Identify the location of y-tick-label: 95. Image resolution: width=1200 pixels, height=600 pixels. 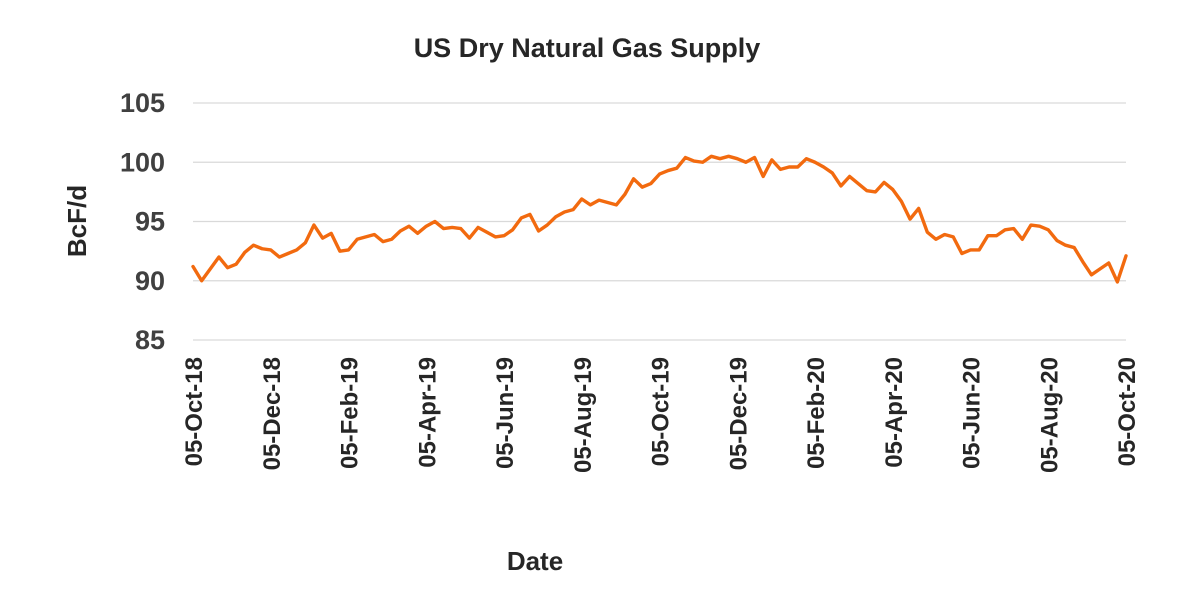
(150, 222).